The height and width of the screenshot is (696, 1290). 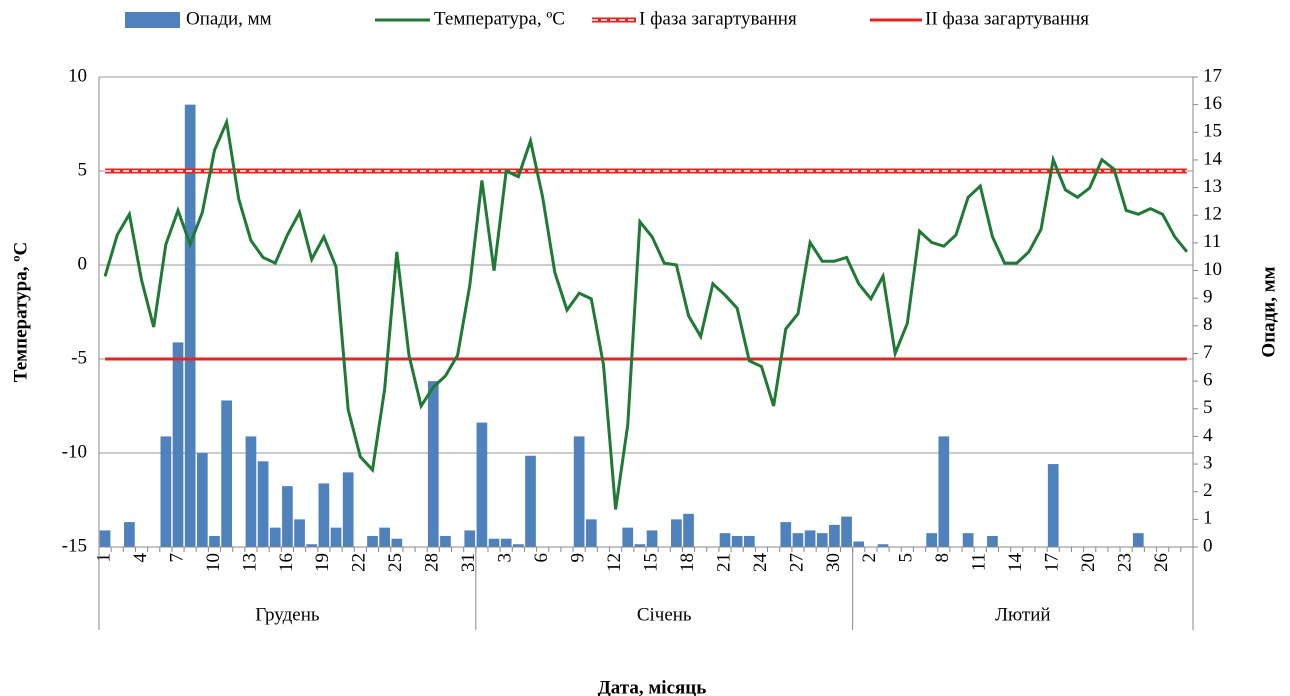 What do you see at coordinates (176, 558) in the screenshot?
I see `x-tick-label: 7` at bounding box center [176, 558].